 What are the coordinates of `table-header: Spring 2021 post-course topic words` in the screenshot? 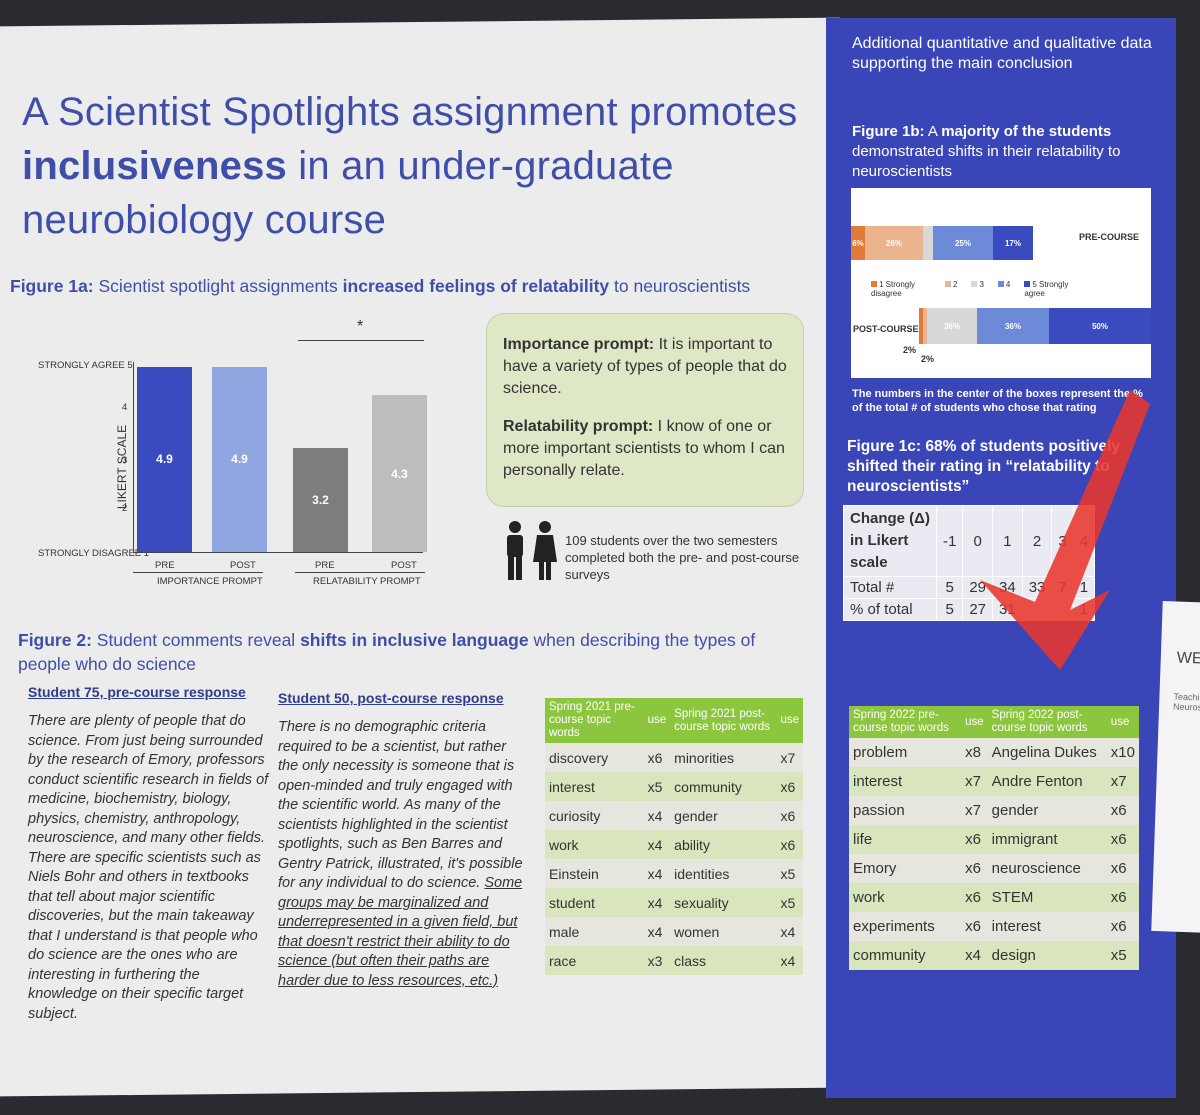 It's located at (723, 720).